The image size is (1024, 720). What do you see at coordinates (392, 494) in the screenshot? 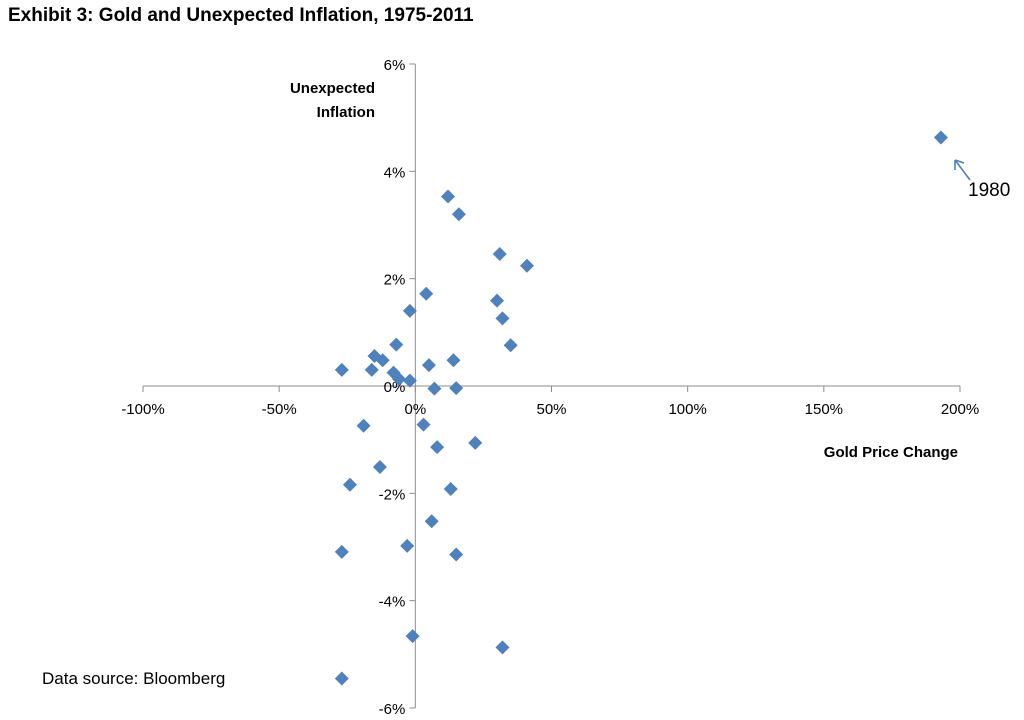
I see `y-tick-label: -2%` at bounding box center [392, 494].